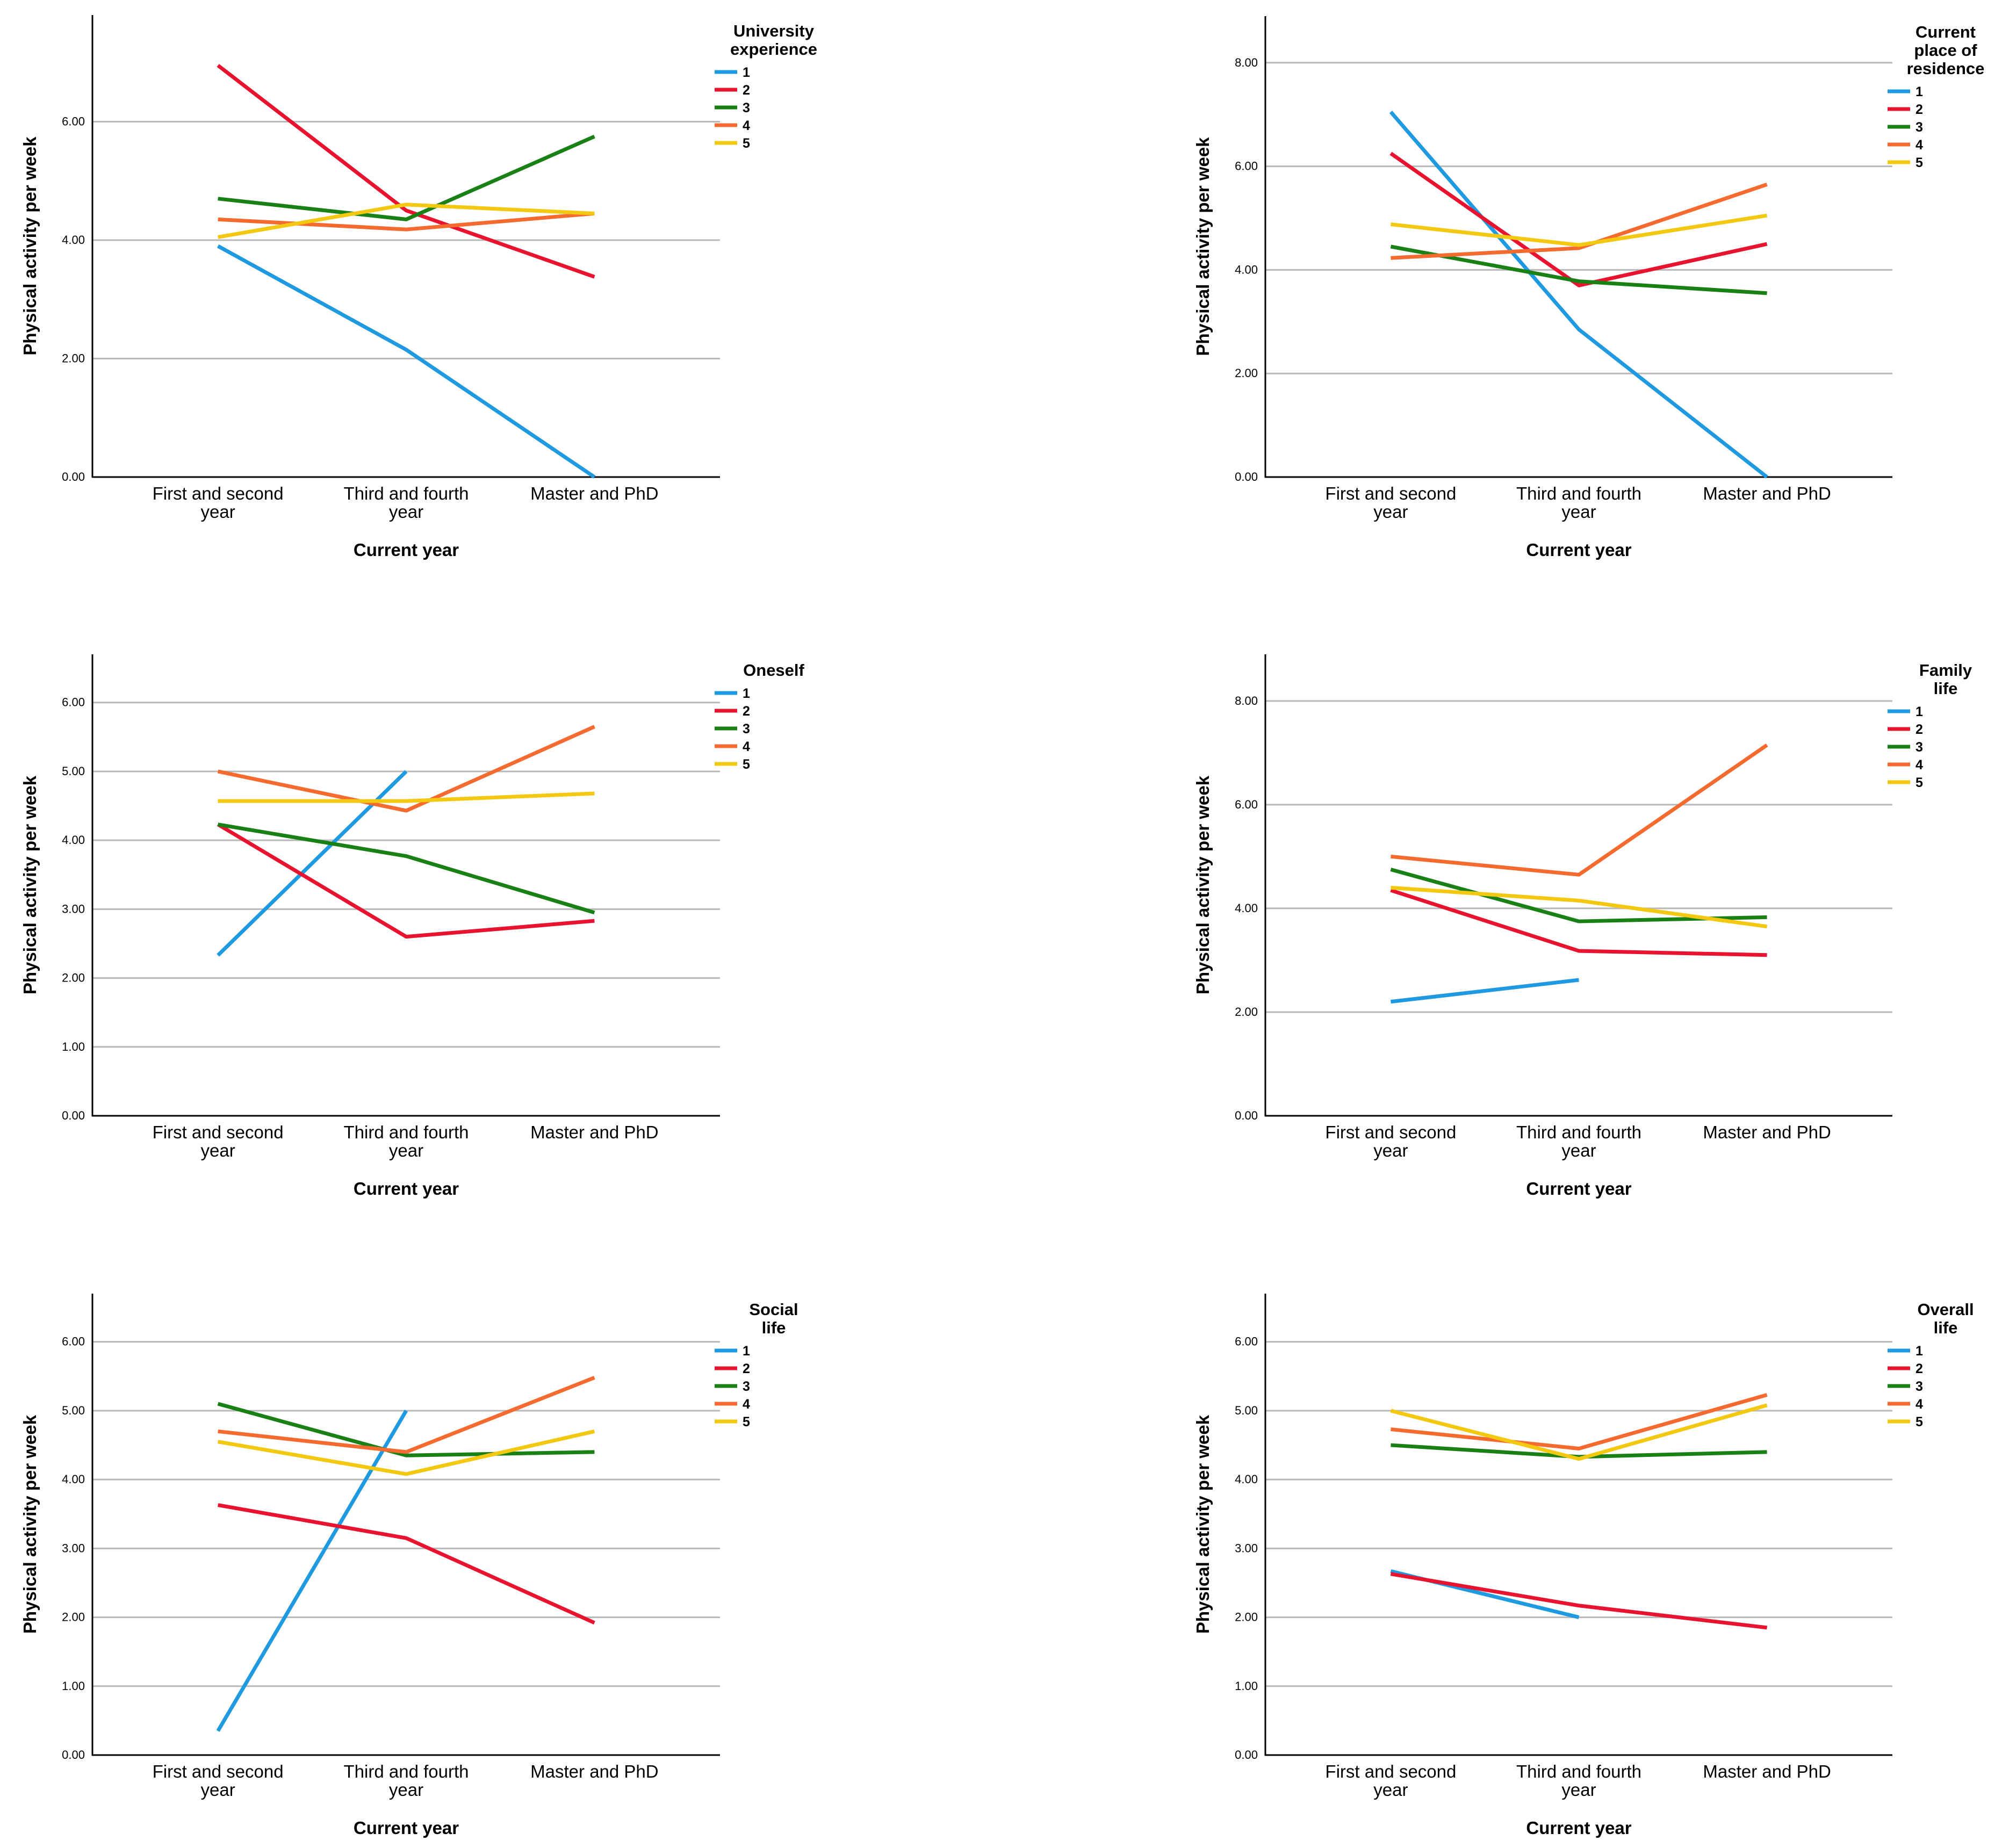  Describe the element at coordinates (774, 30) in the screenshot. I see `legend-title: University` at that location.